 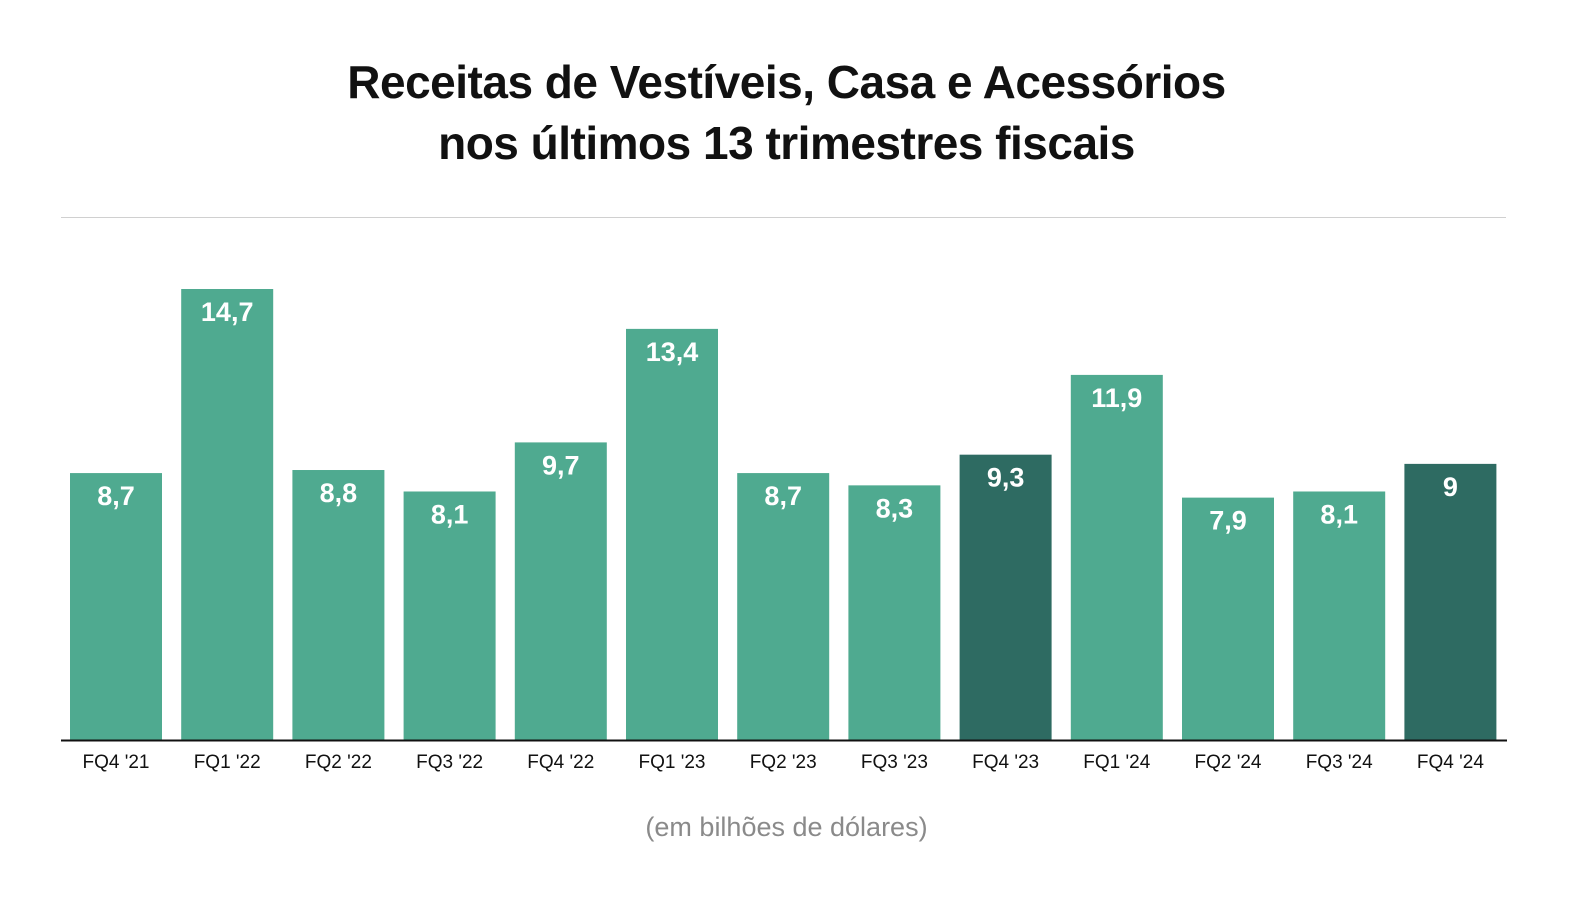 I want to click on value-label-2: 14,7, so click(x=227, y=312).